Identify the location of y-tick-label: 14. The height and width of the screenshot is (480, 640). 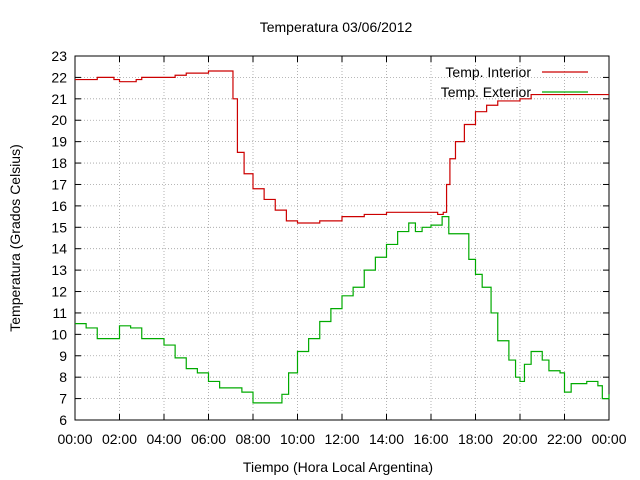
(59, 249).